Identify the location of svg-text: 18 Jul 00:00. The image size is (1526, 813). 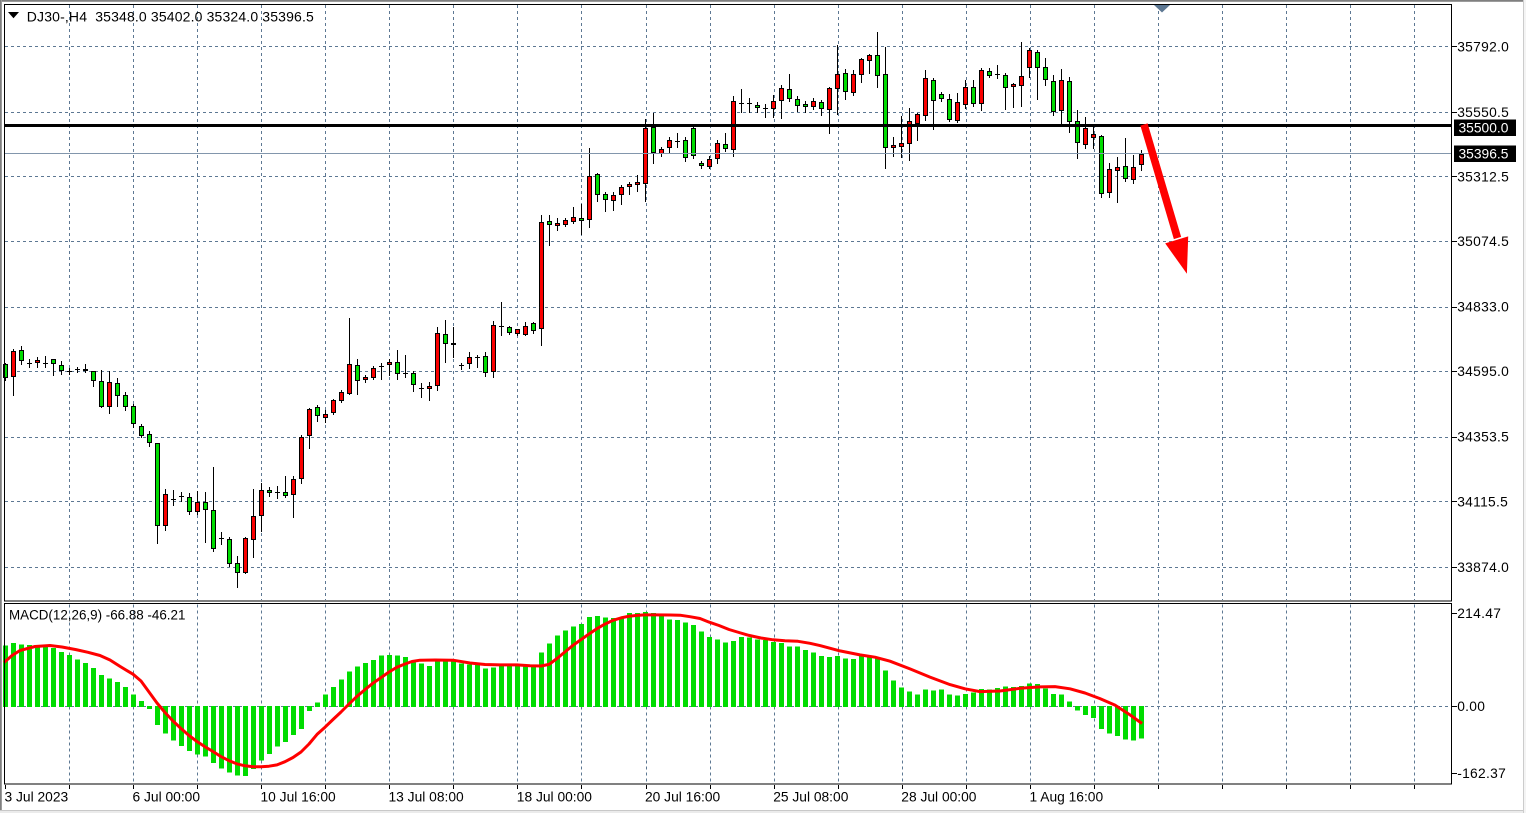
(555, 797).